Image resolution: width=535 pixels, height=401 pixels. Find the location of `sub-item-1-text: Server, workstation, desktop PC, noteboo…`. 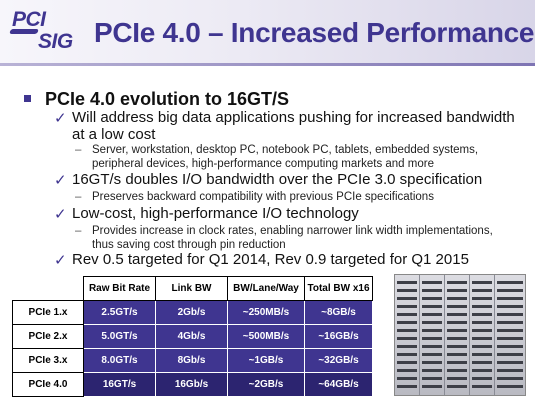

sub-item-1-text: Server, workstation, desktop PC, noteboo… is located at coordinates (285, 157).